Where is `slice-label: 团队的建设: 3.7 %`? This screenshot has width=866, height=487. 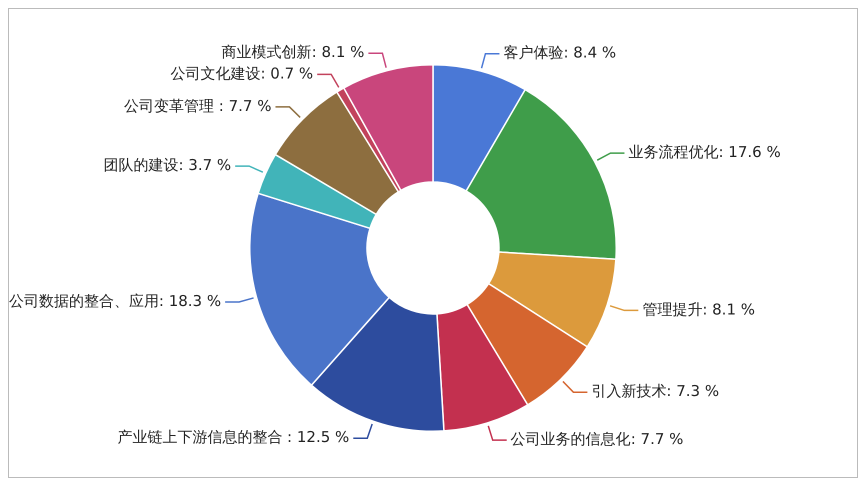 slice-label: 团队的建设: 3.7 % is located at coordinates (167, 165).